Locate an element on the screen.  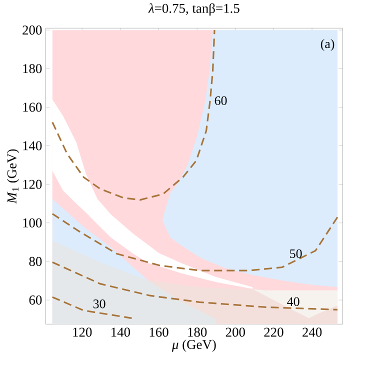
x-tick-label: 240 is located at coordinates (312, 332).